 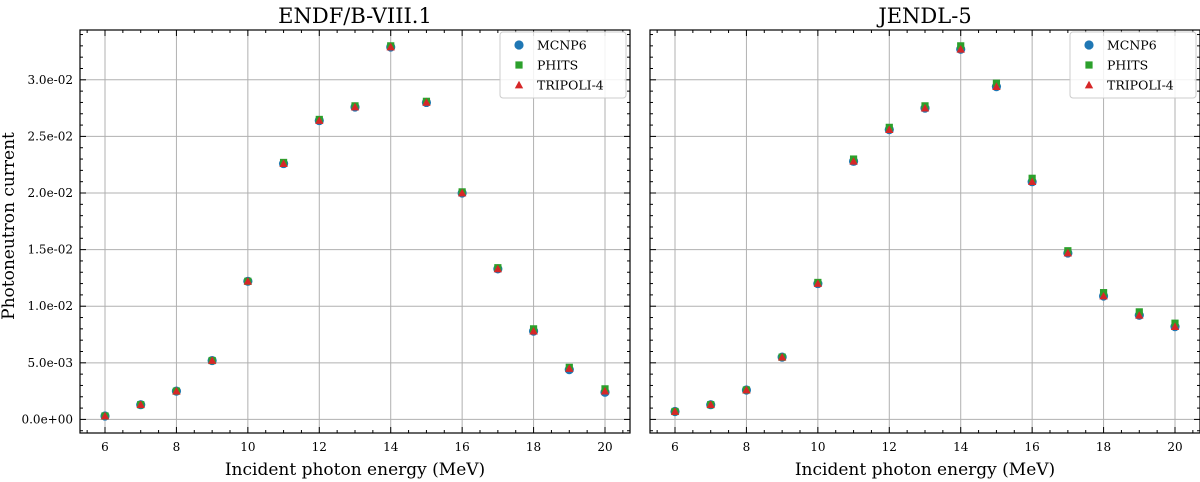 I want to click on chart-title-jendl: JENDL-5, so click(x=923, y=16).